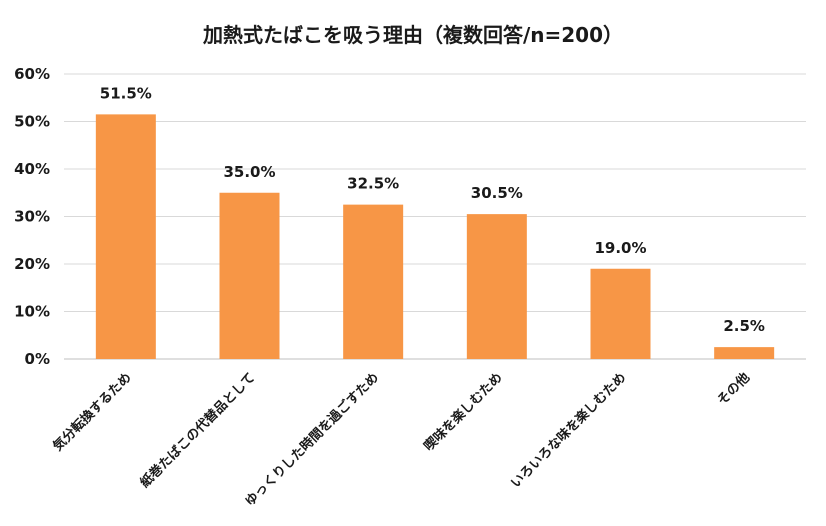 The height and width of the screenshot is (526, 826). I want to click on y-tick-label: 30%, so click(32, 217).